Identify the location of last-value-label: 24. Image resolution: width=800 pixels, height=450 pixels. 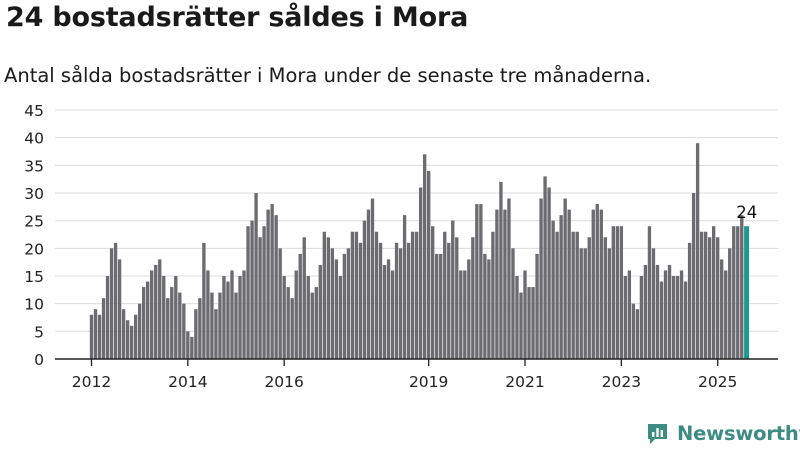
(746, 212).